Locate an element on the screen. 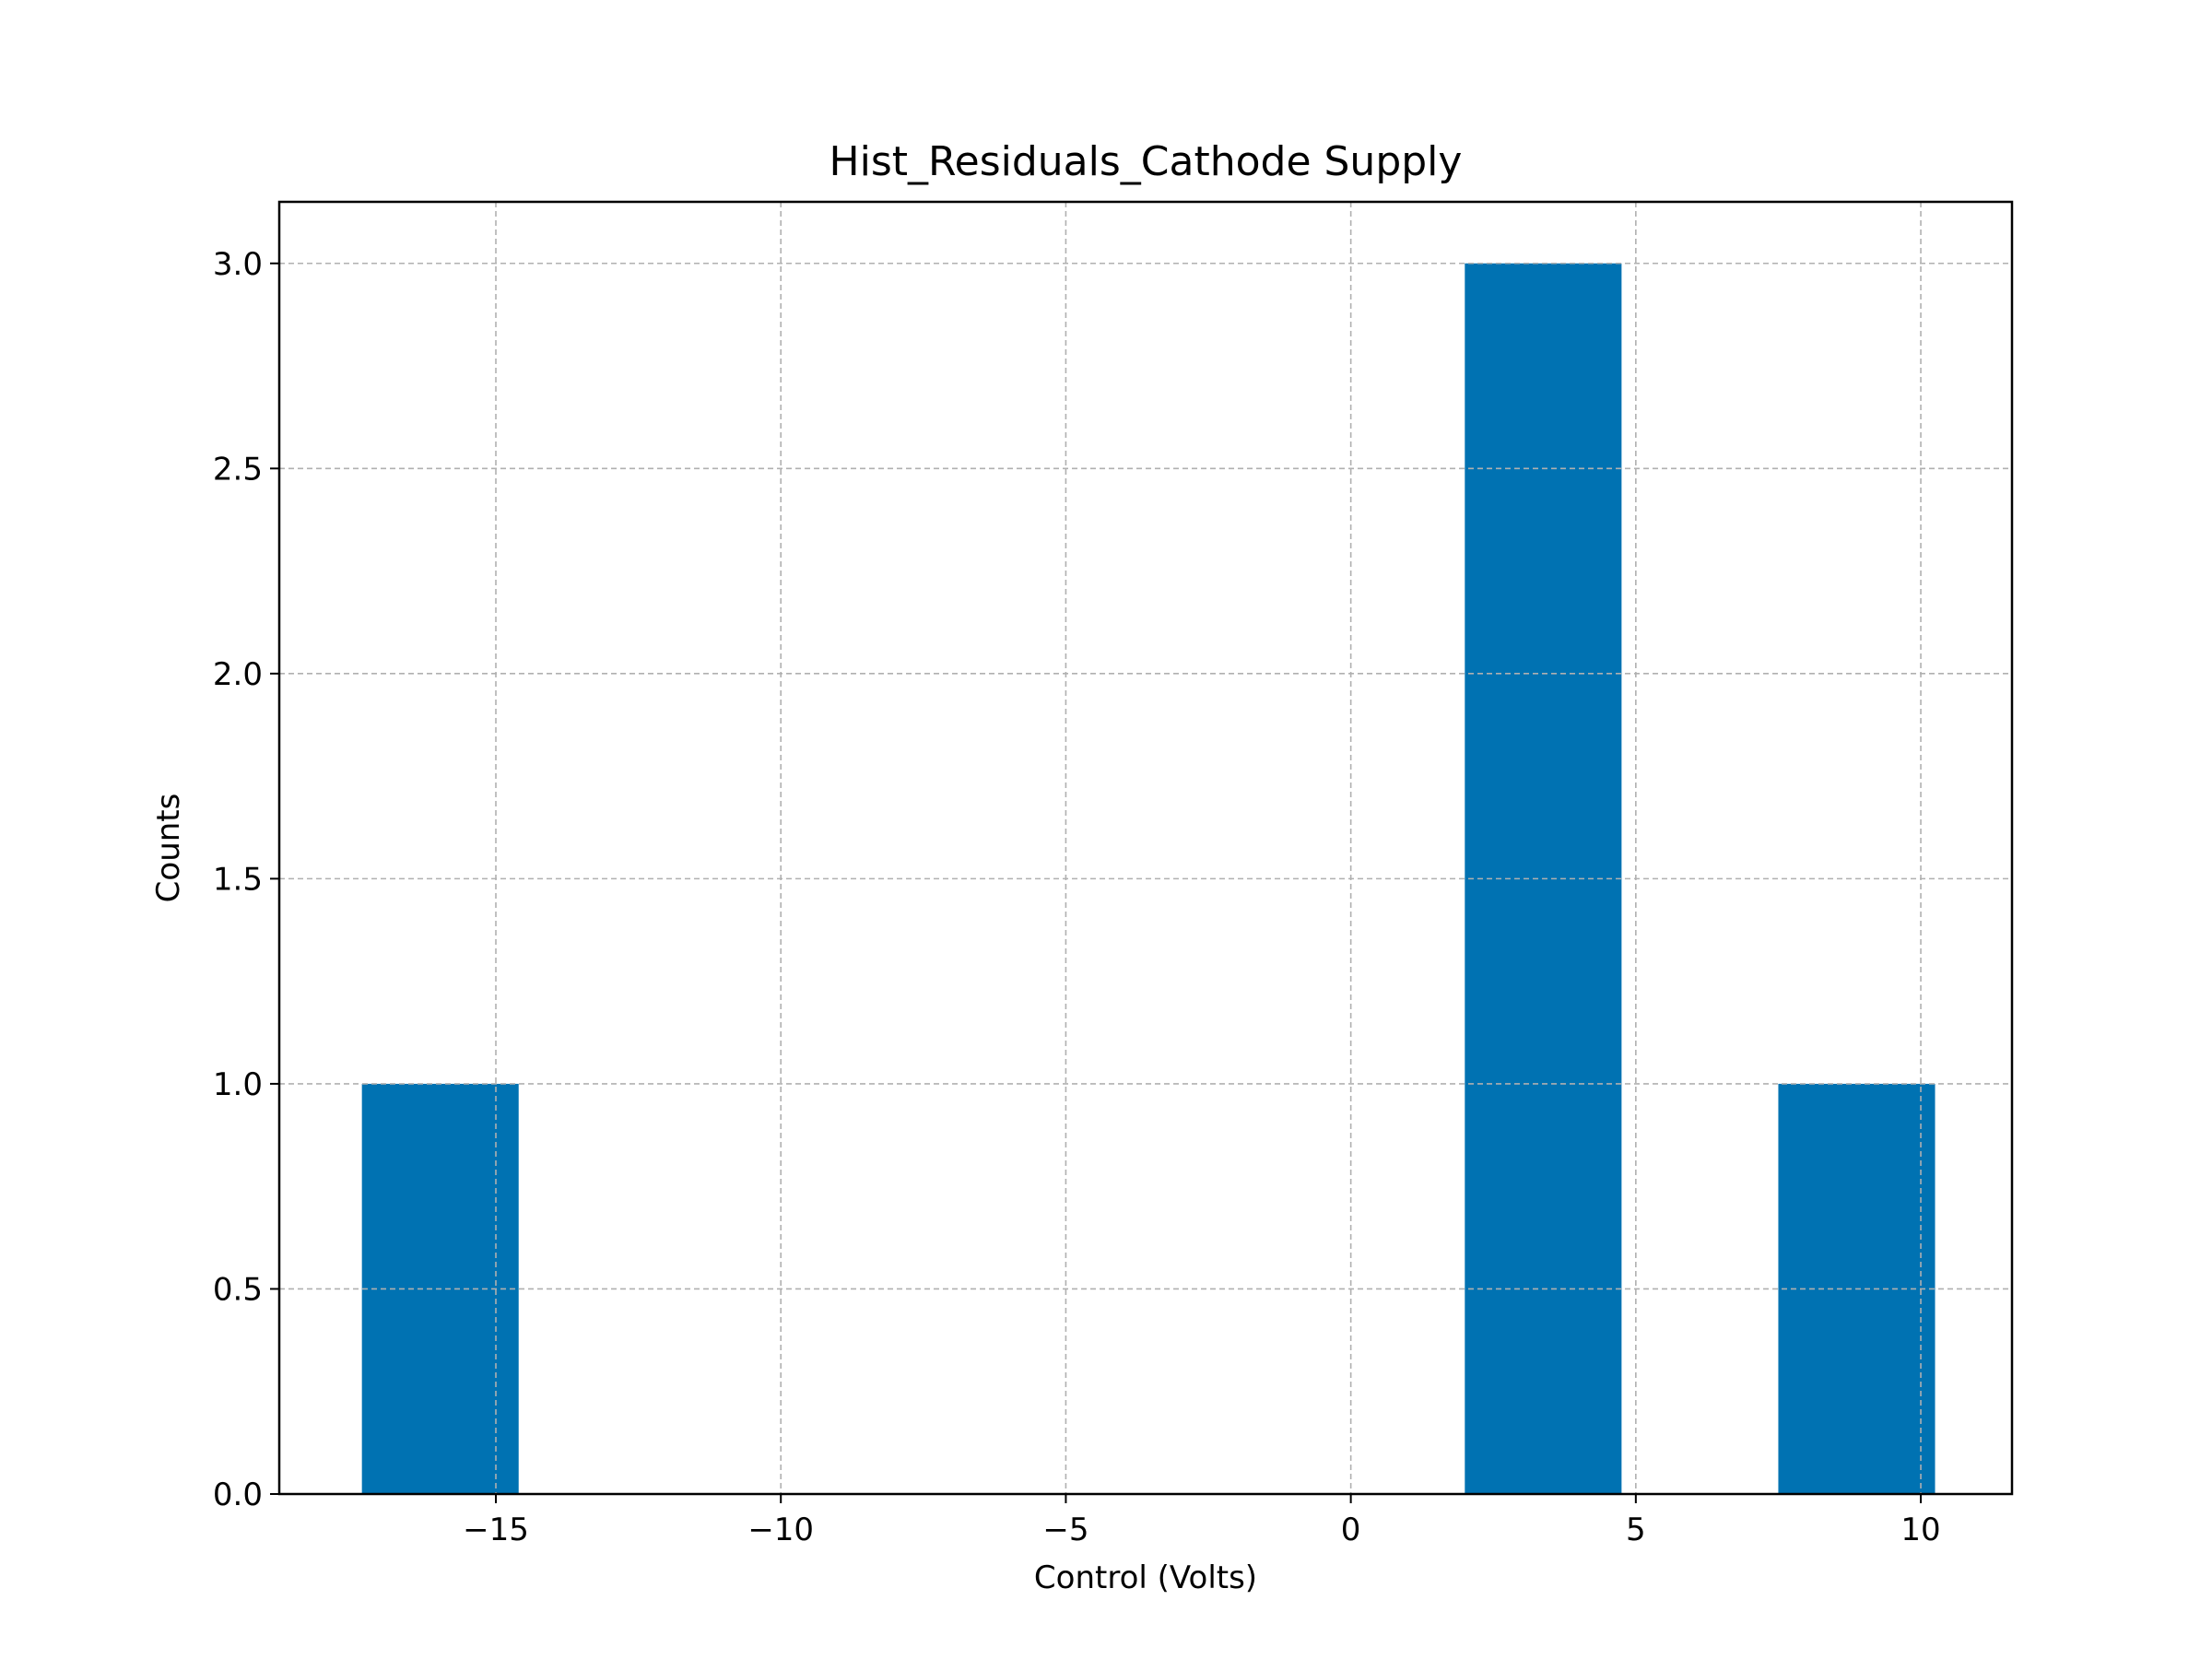 Image resolution: width=2212 pixels, height=1659 pixels. x-tick-label: 0 is located at coordinates (1351, 1530).